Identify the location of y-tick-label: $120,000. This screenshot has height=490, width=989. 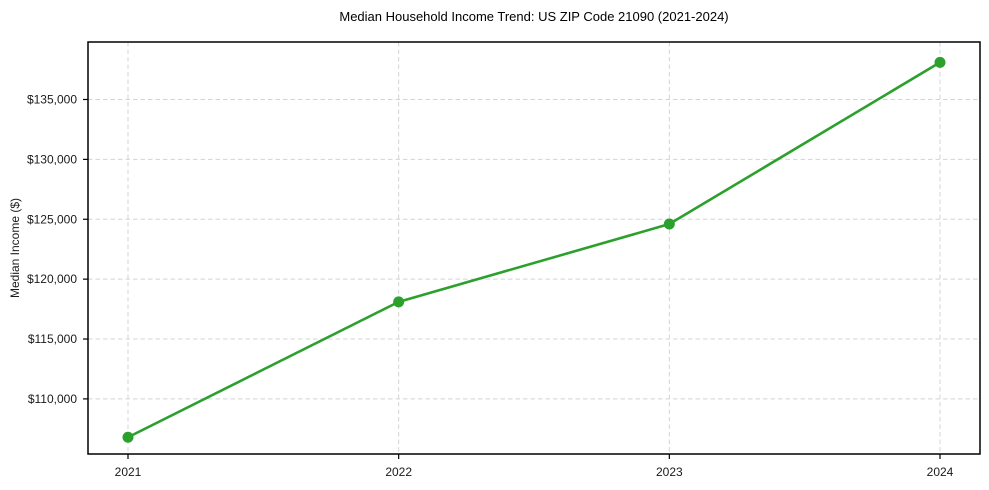
(52, 279).